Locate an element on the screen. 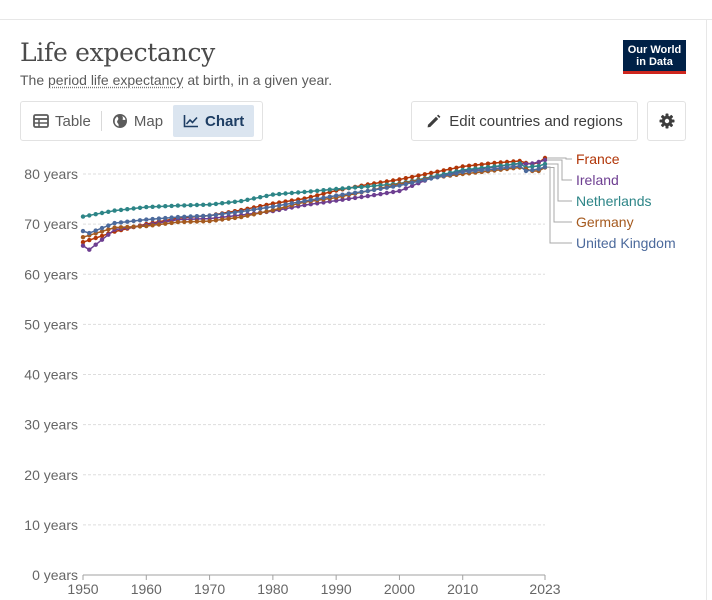 The height and width of the screenshot is (600, 712). edit-countries-button: Edit countries and regions is located at coordinates (524, 121).